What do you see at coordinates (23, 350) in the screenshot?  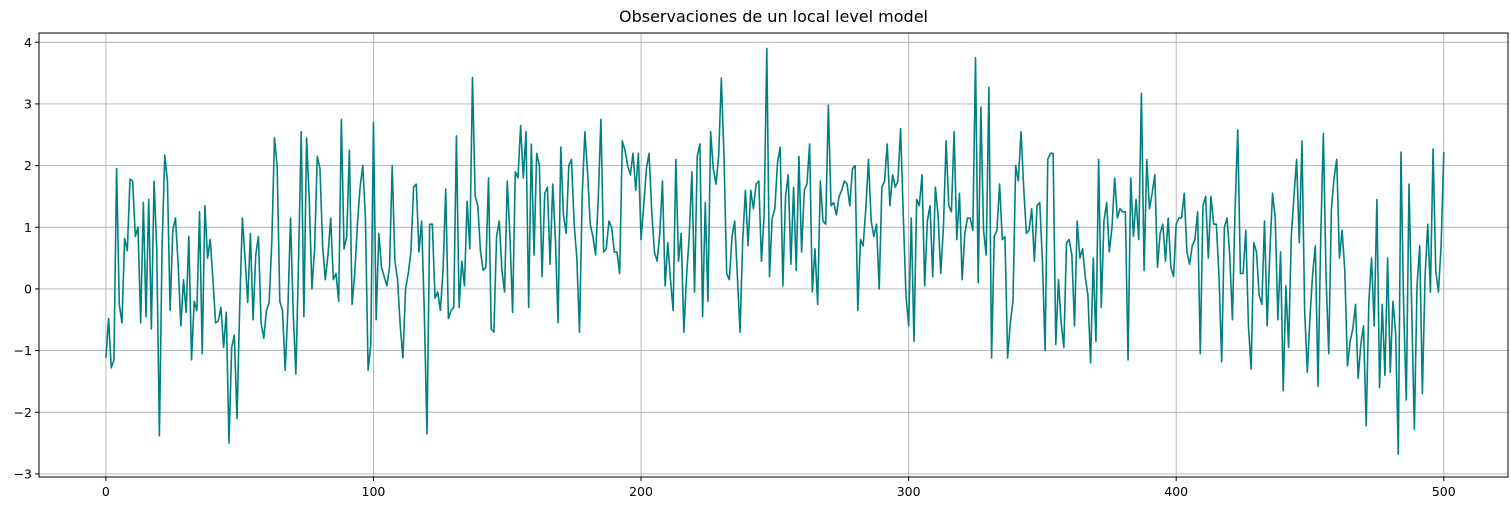 I see `y-tick-label: −1` at bounding box center [23, 350].